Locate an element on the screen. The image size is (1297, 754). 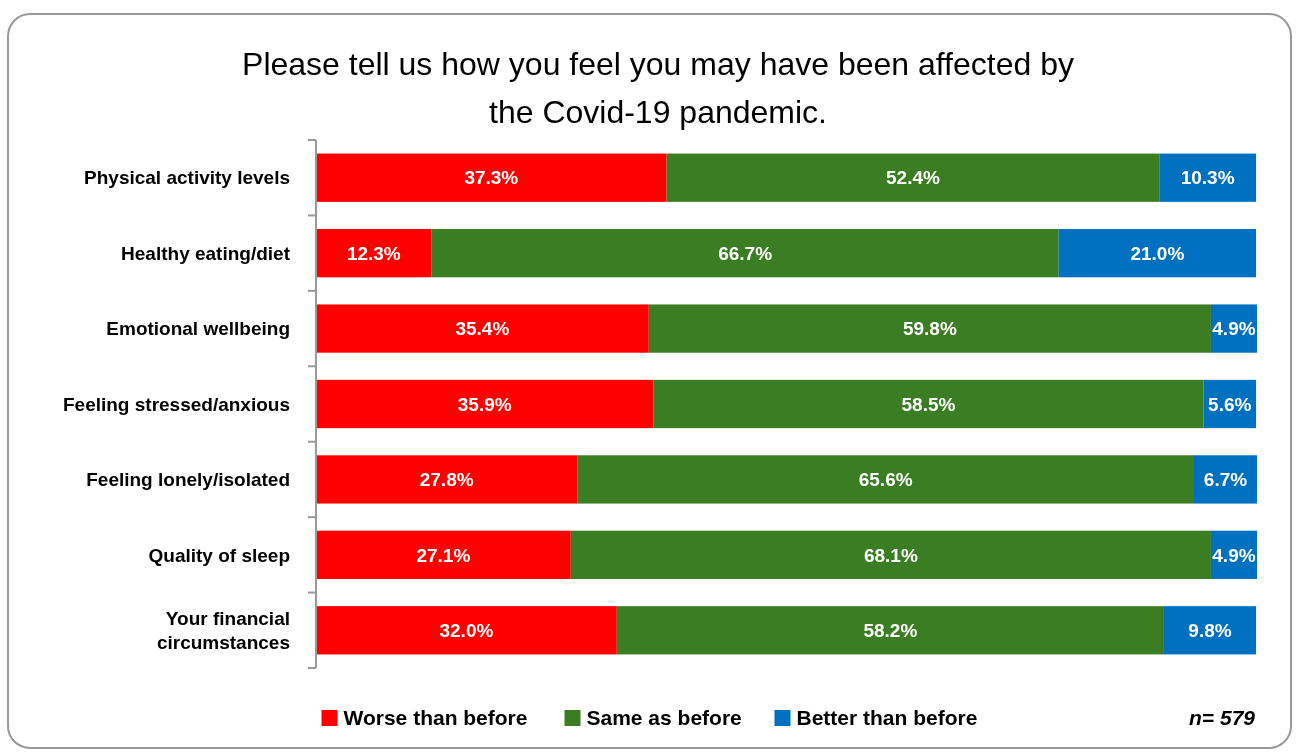
data-label: 59.8% is located at coordinates (929, 329).